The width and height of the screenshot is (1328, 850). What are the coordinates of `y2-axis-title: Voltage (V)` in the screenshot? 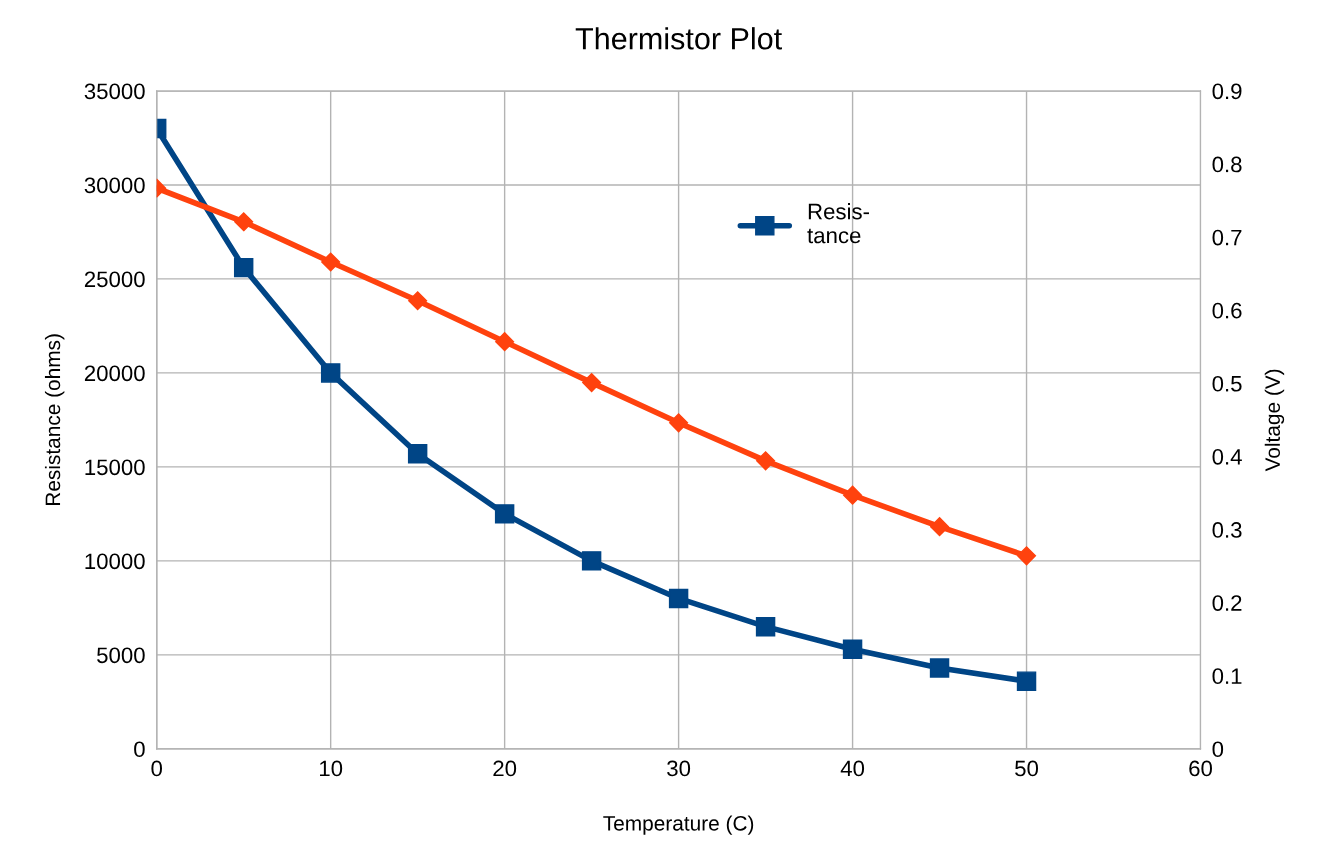 It's located at (1274, 420).